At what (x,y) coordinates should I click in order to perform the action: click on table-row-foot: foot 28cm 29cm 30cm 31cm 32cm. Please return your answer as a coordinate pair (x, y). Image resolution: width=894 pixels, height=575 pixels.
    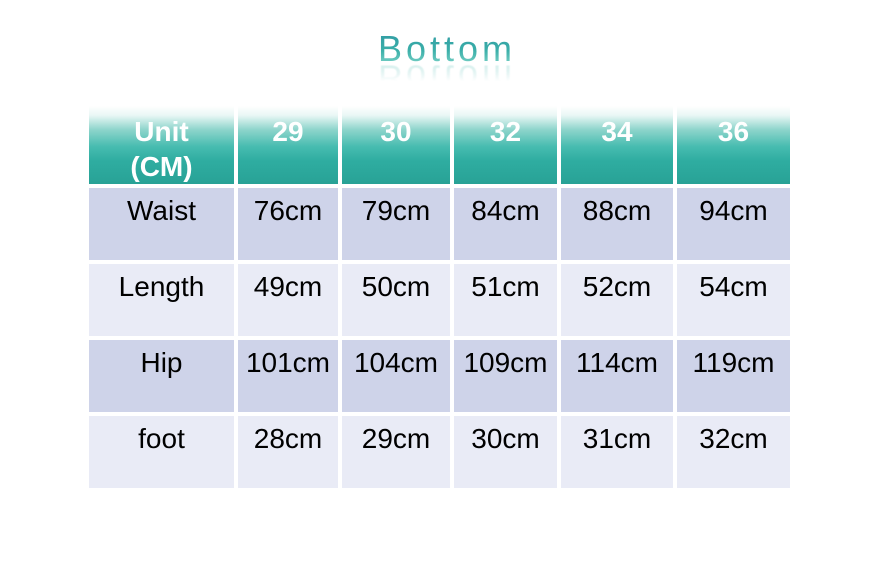
    Looking at the image, I should click on (439, 452).